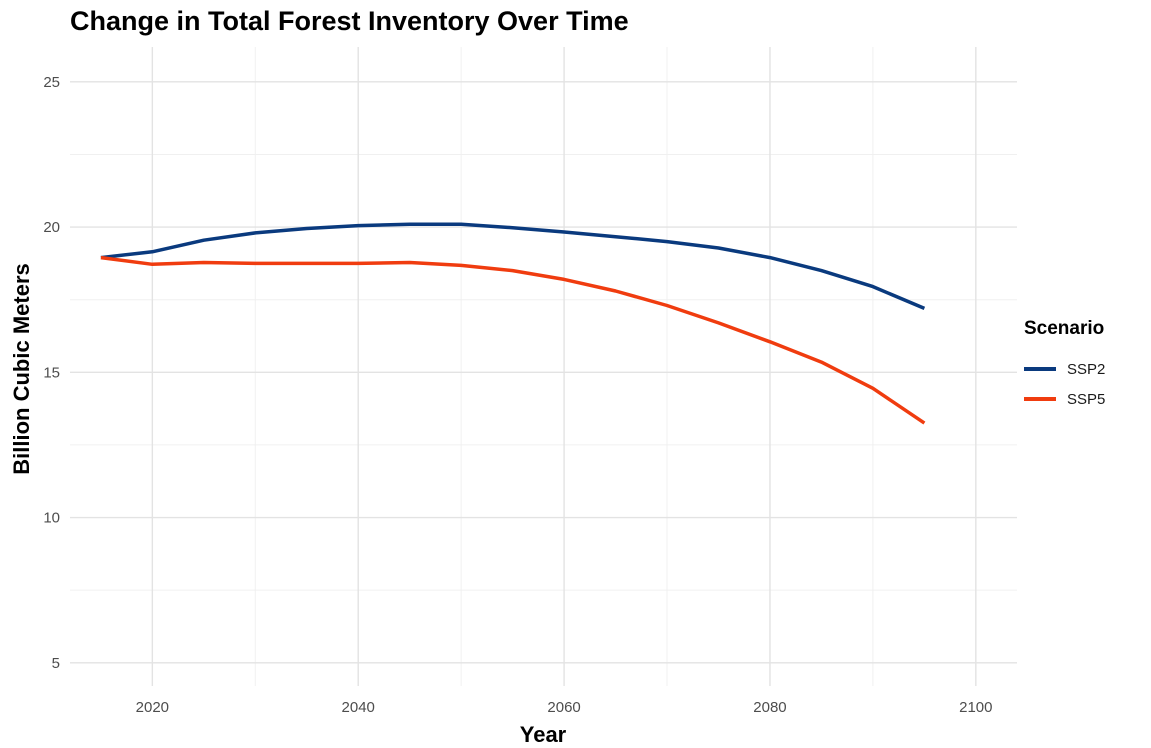  I want to click on y-axis-title: Billion Cubic Meters, so click(21, 368).